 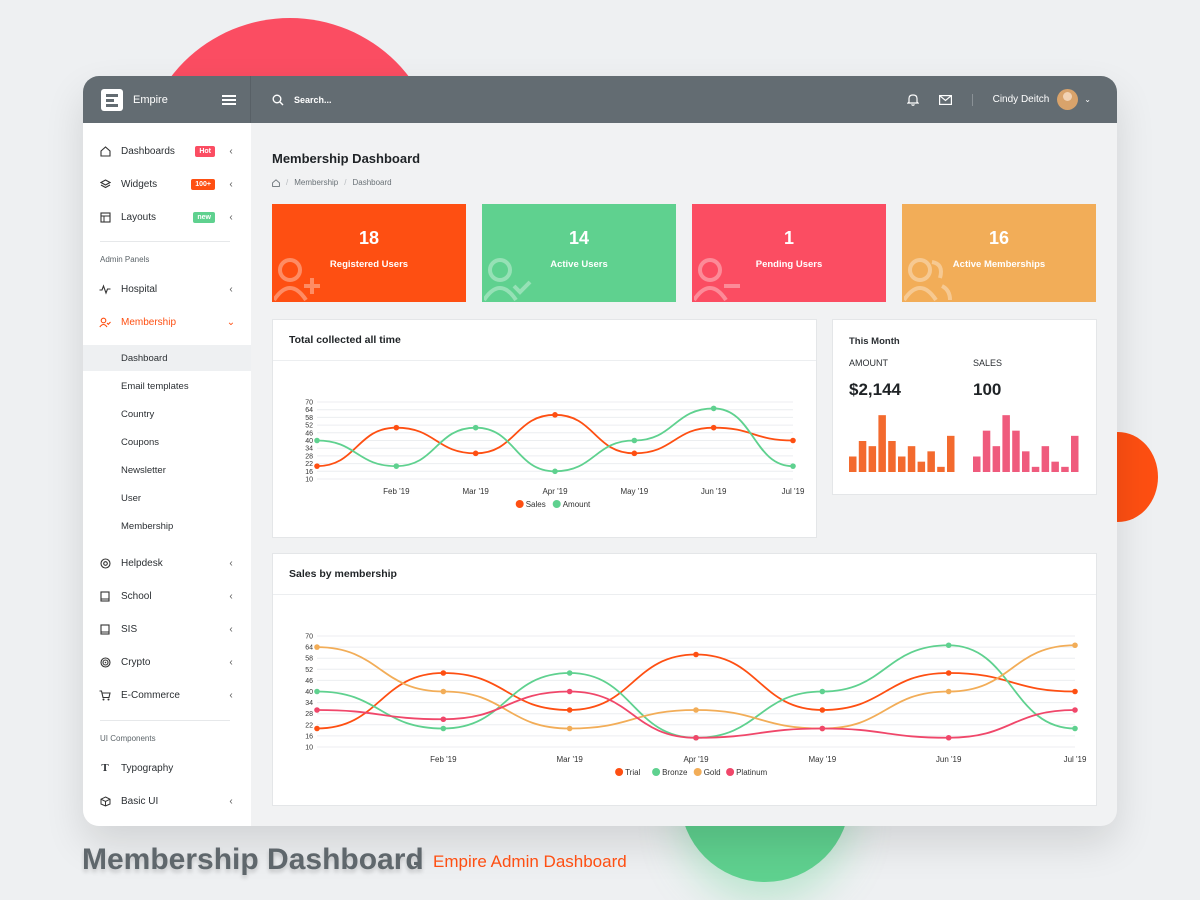 What do you see at coordinates (167, 596) in the screenshot?
I see `sidebar-item-school: School ‹` at bounding box center [167, 596].